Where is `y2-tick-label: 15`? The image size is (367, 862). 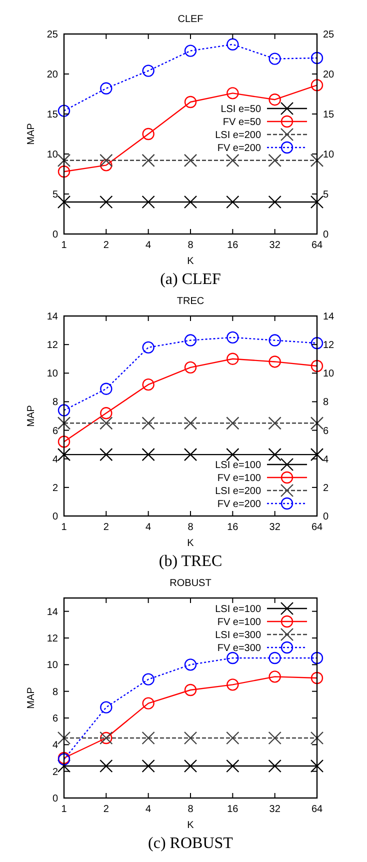
y2-tick-label: 15 is located at coordinates (329, 115).